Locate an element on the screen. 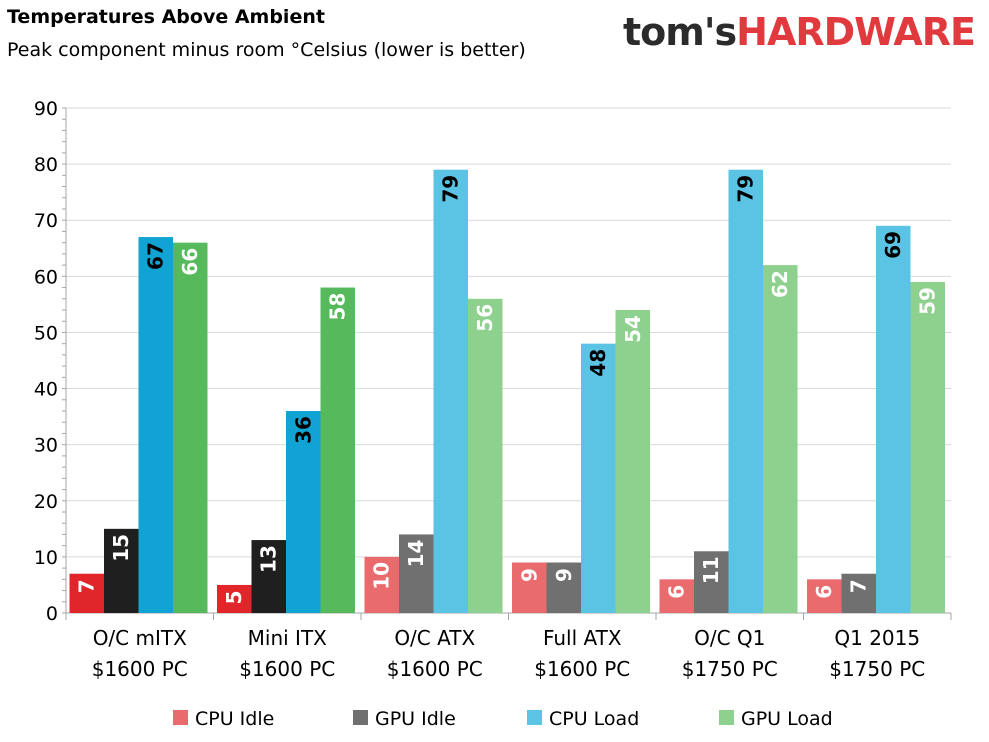  legend-label: GPU Load is located at coordinates (787, 719).